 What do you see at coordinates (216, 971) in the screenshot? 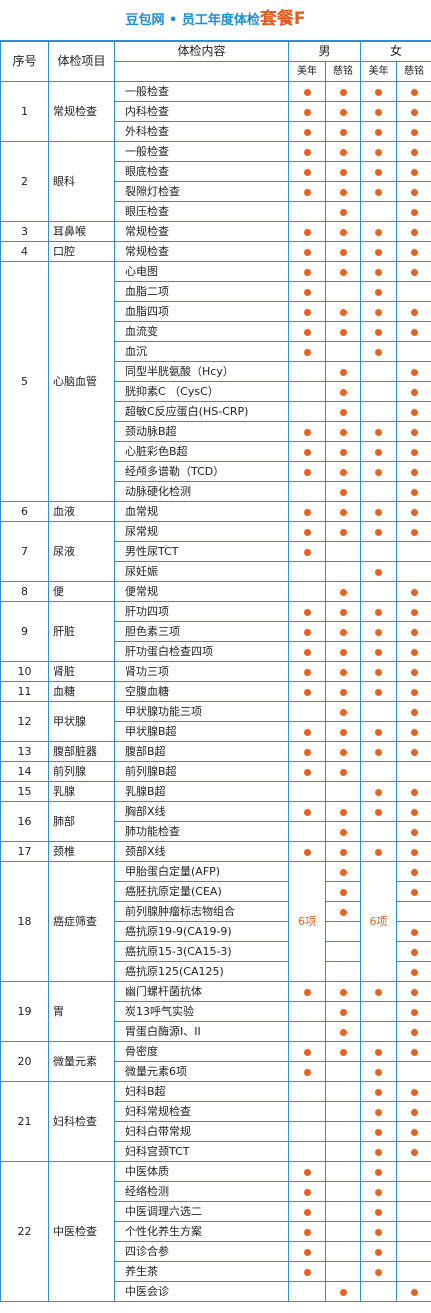
I see `table-row: 癌抗原125(CA125)` at bounding box center [216, 971].